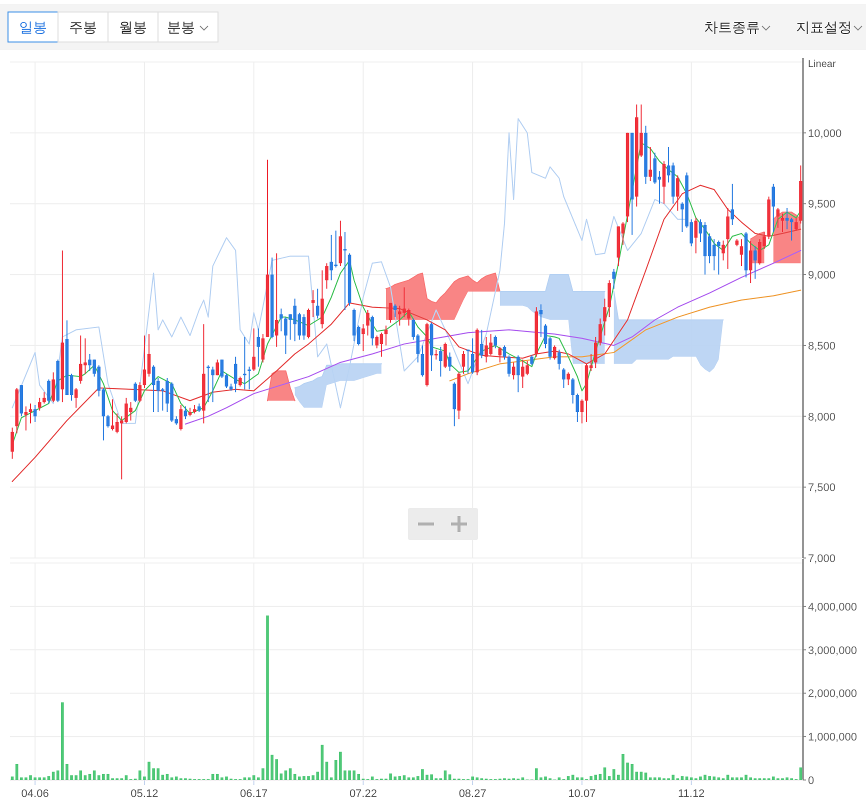  I want to click on y-tick-label: 8,000, so click(822, 417).